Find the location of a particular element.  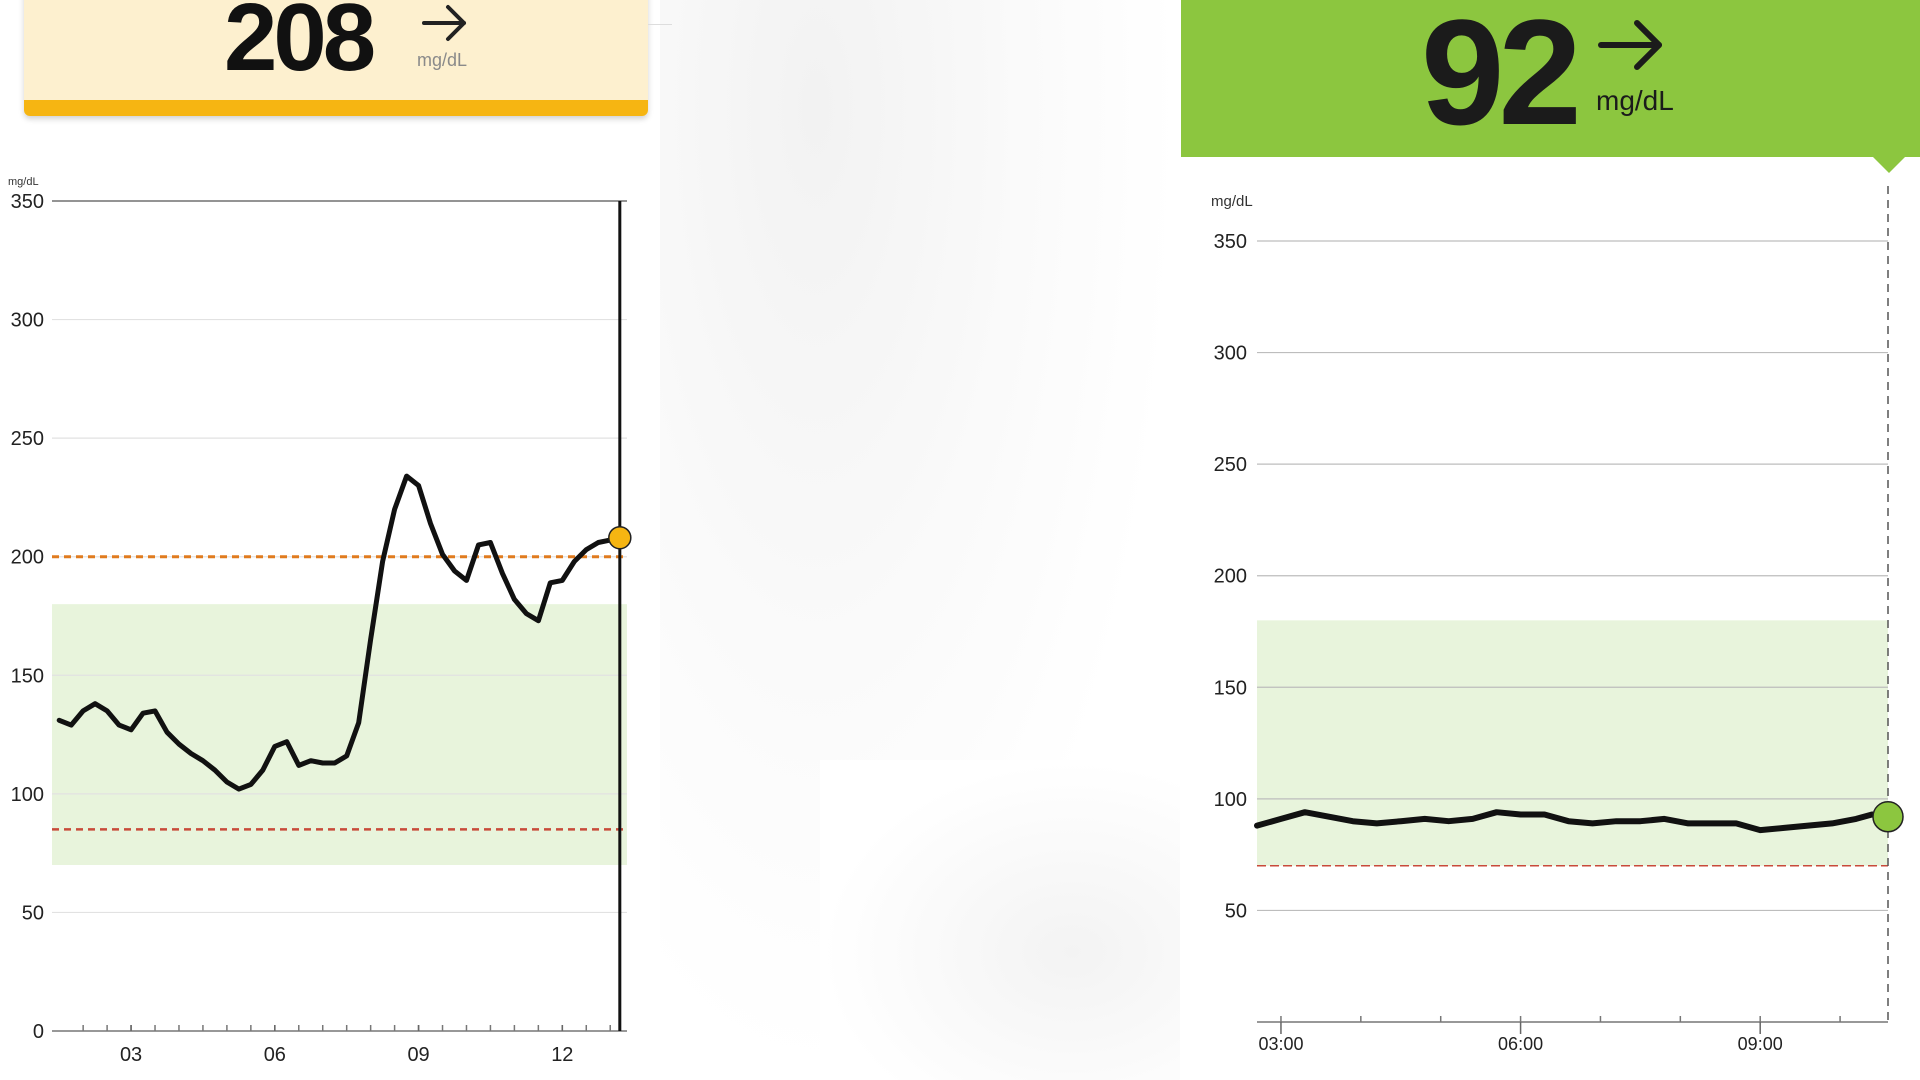

divider is located at coordinates (660, 24).